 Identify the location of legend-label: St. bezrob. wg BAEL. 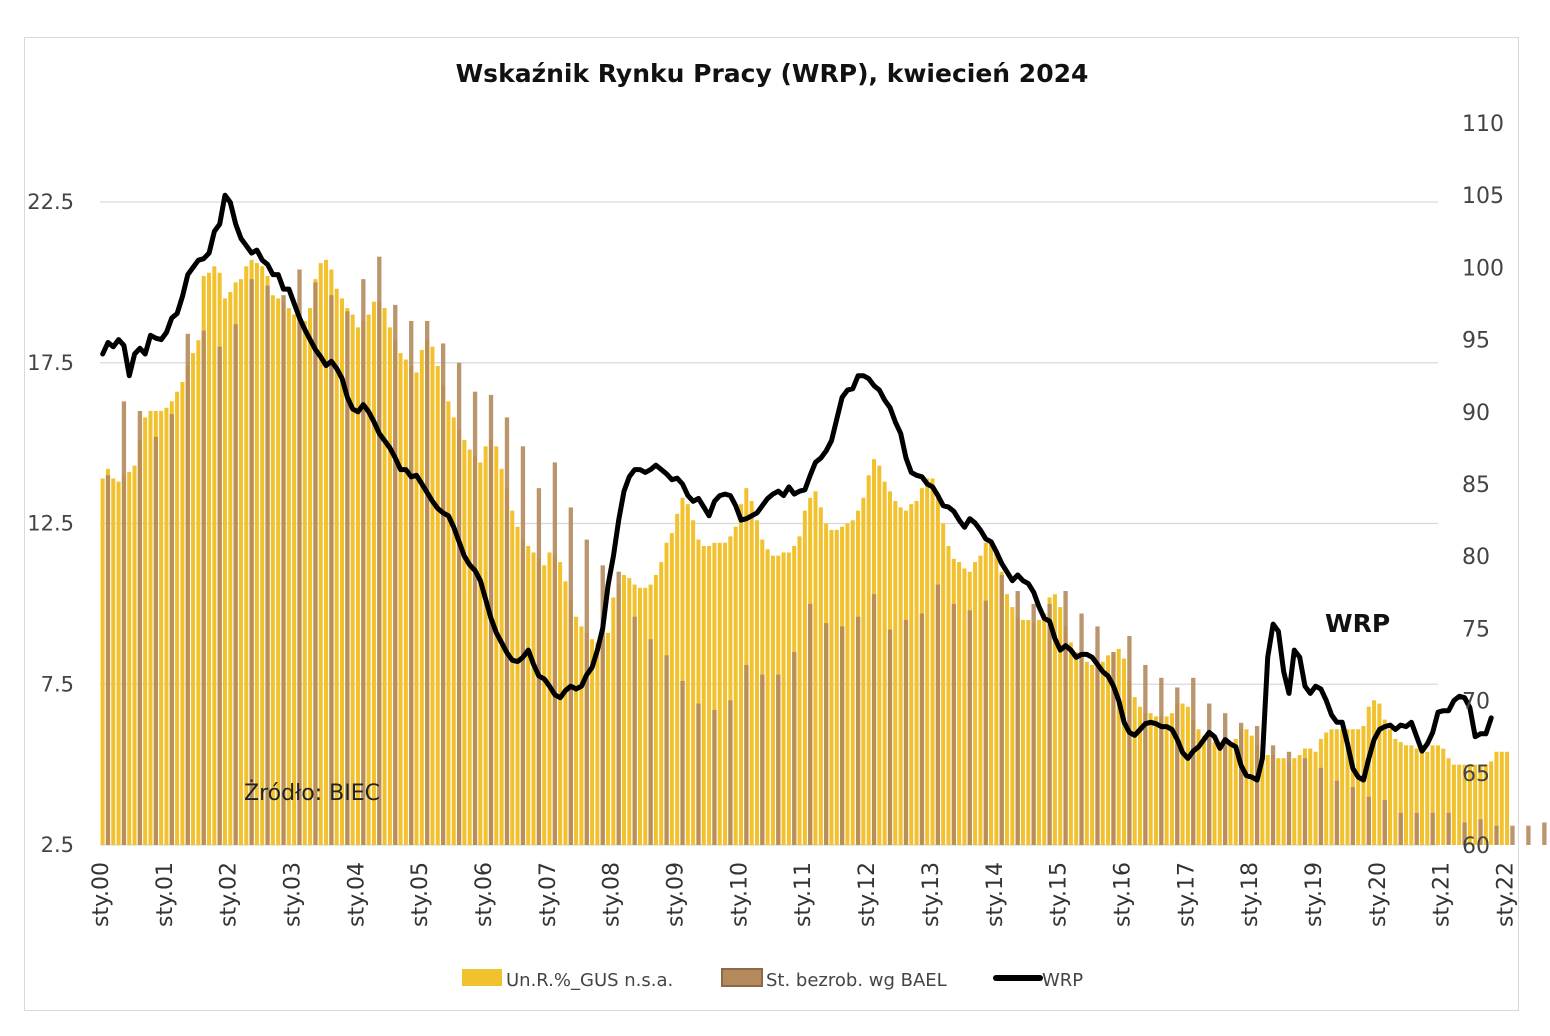
(856, 980).